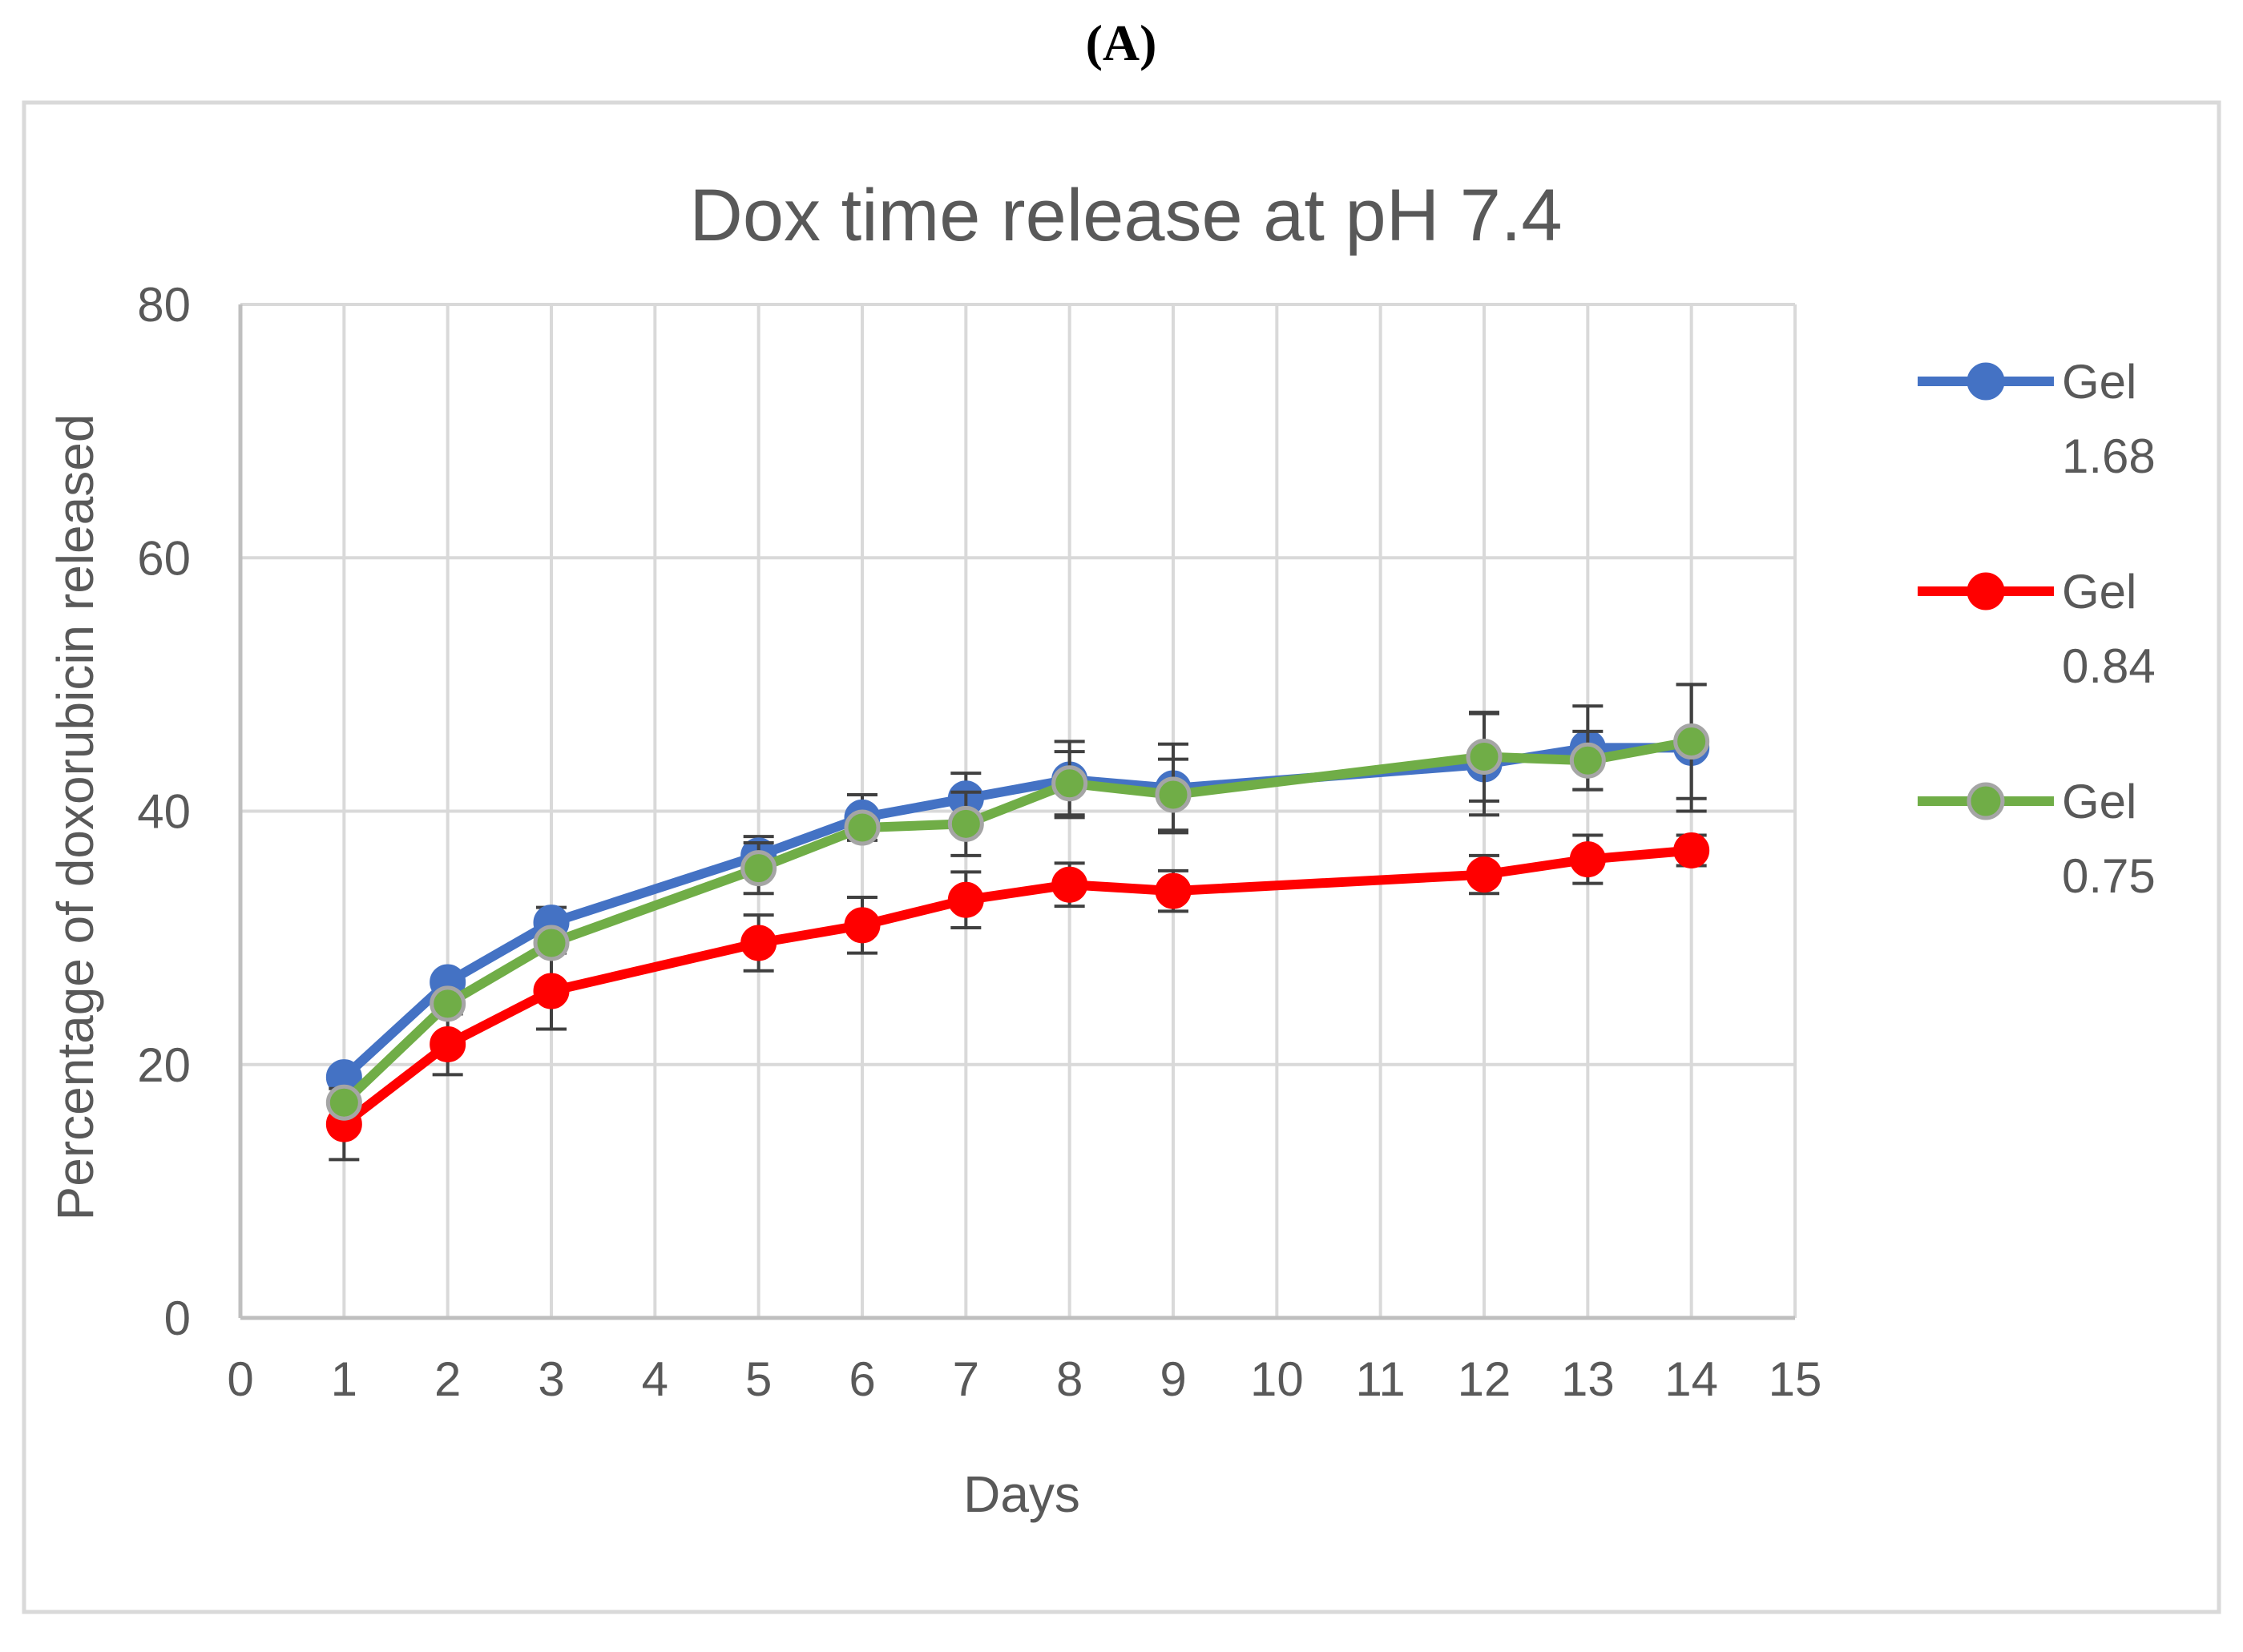 This screenshot has width=2243, height=1652. What do you see at coordinates (344, 1379) in the screenshot?
I see `x-tick-label: 1` at bounding box center [344, 1379].